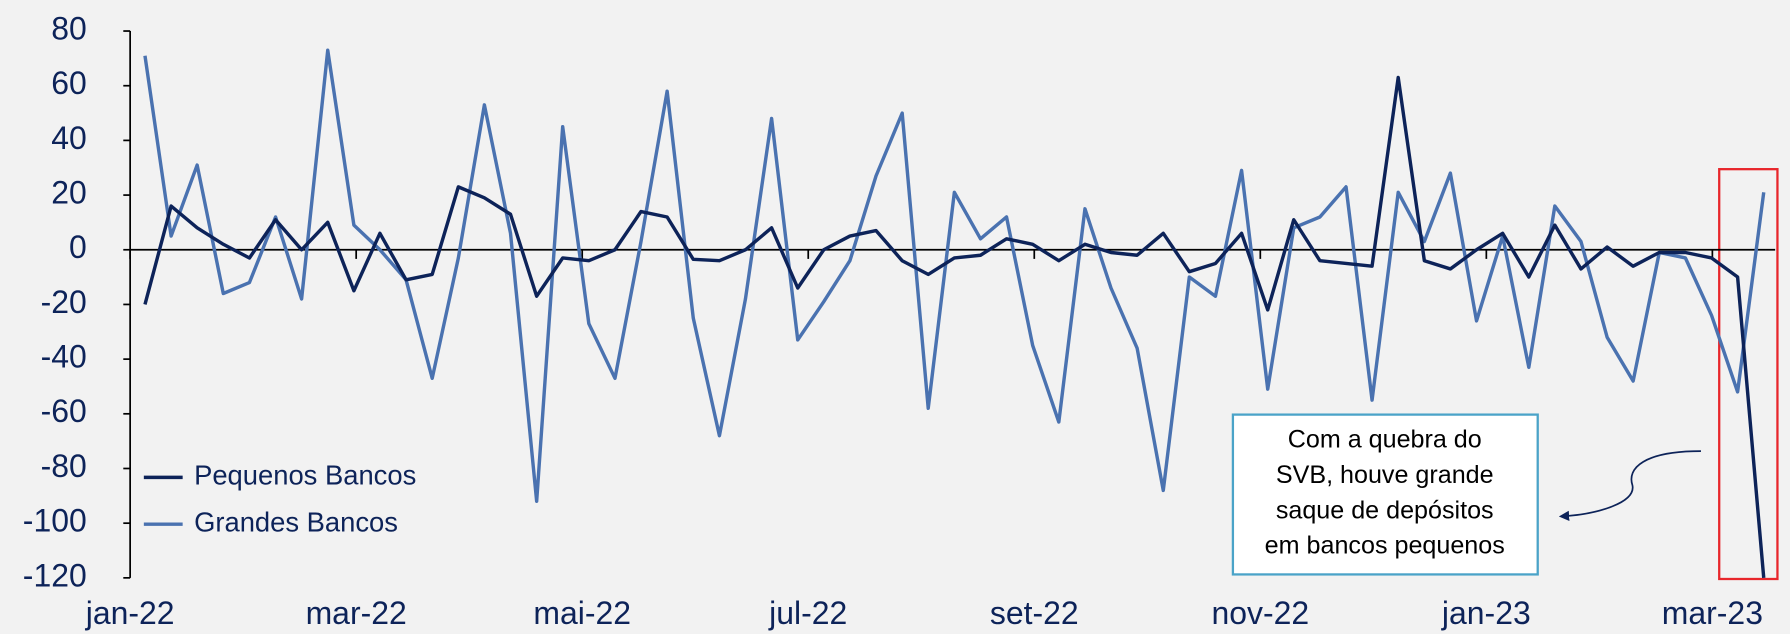  I want to click on x-tick-label: jan-23, so click(1486, 613).